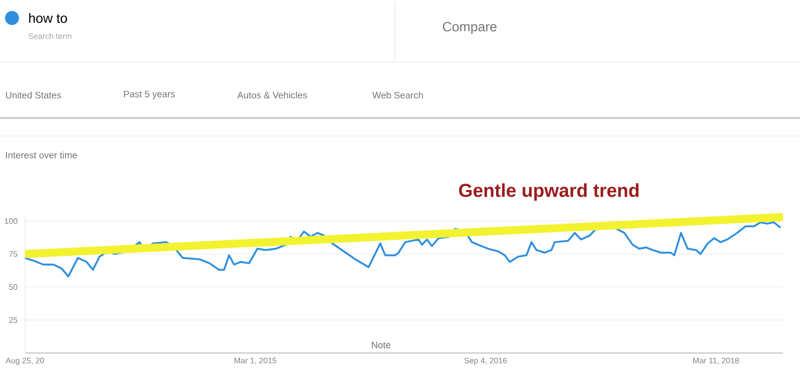 The image size is (800, 383). What do you see at coordinates (149, 95) in the screenshot?
I see `text: Past 5 years` at bounding box center [149, 95].